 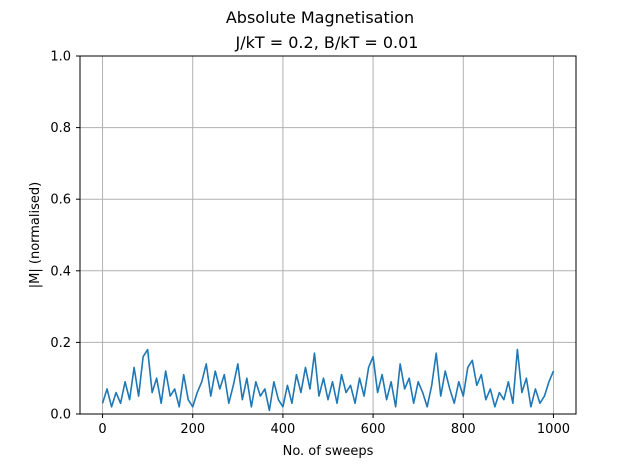 I want to click on x-tick-label: 0, so click(x=102, y=429).